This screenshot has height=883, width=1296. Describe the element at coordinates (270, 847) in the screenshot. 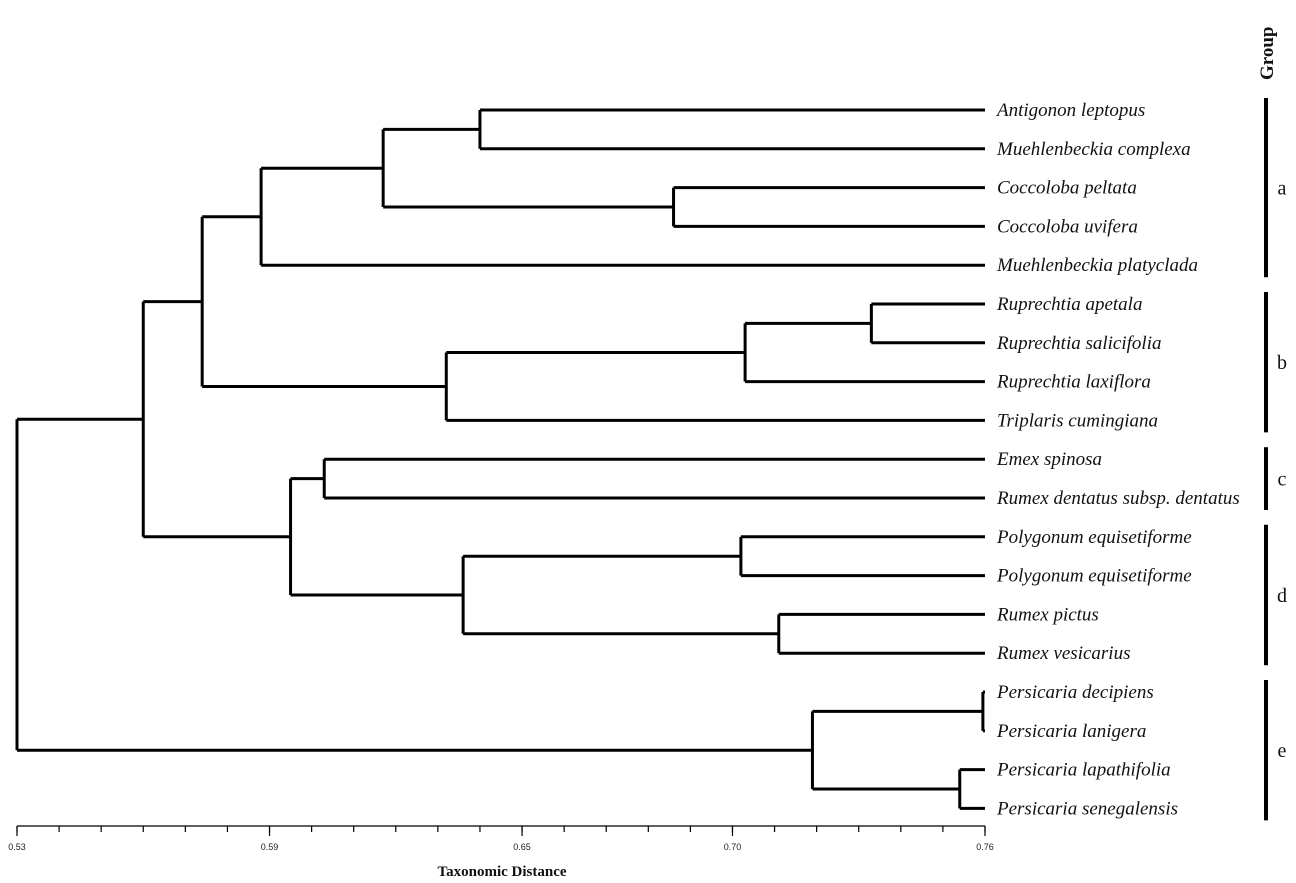

I see `axis-tick-label: 0.59` at that location.